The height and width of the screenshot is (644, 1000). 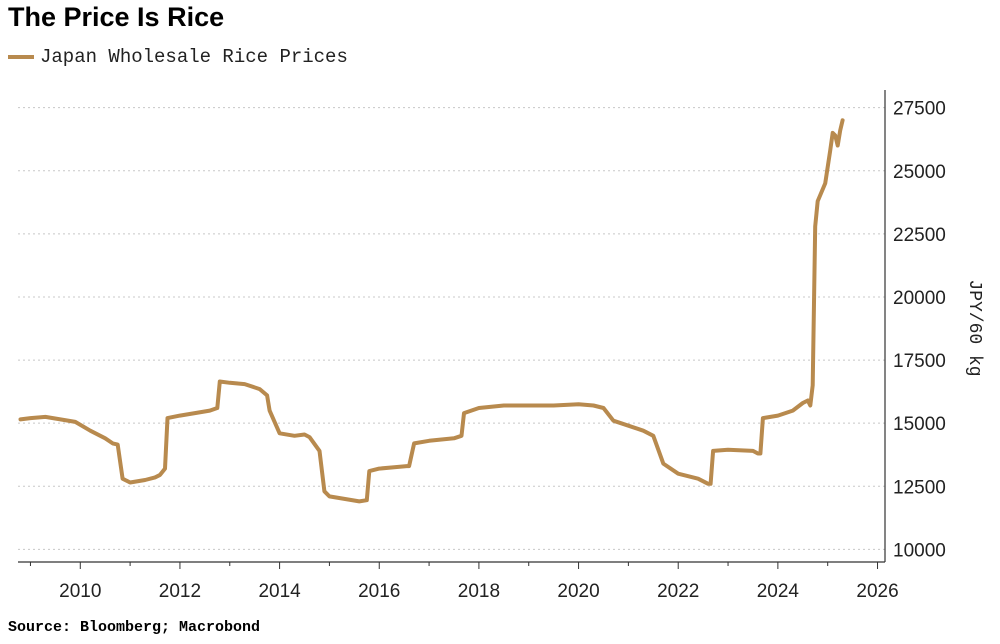 What do you see at coordinates (379, 591) in the screenshot?
I see `x-tick-label: 2016` at bounding box center [379, 591].